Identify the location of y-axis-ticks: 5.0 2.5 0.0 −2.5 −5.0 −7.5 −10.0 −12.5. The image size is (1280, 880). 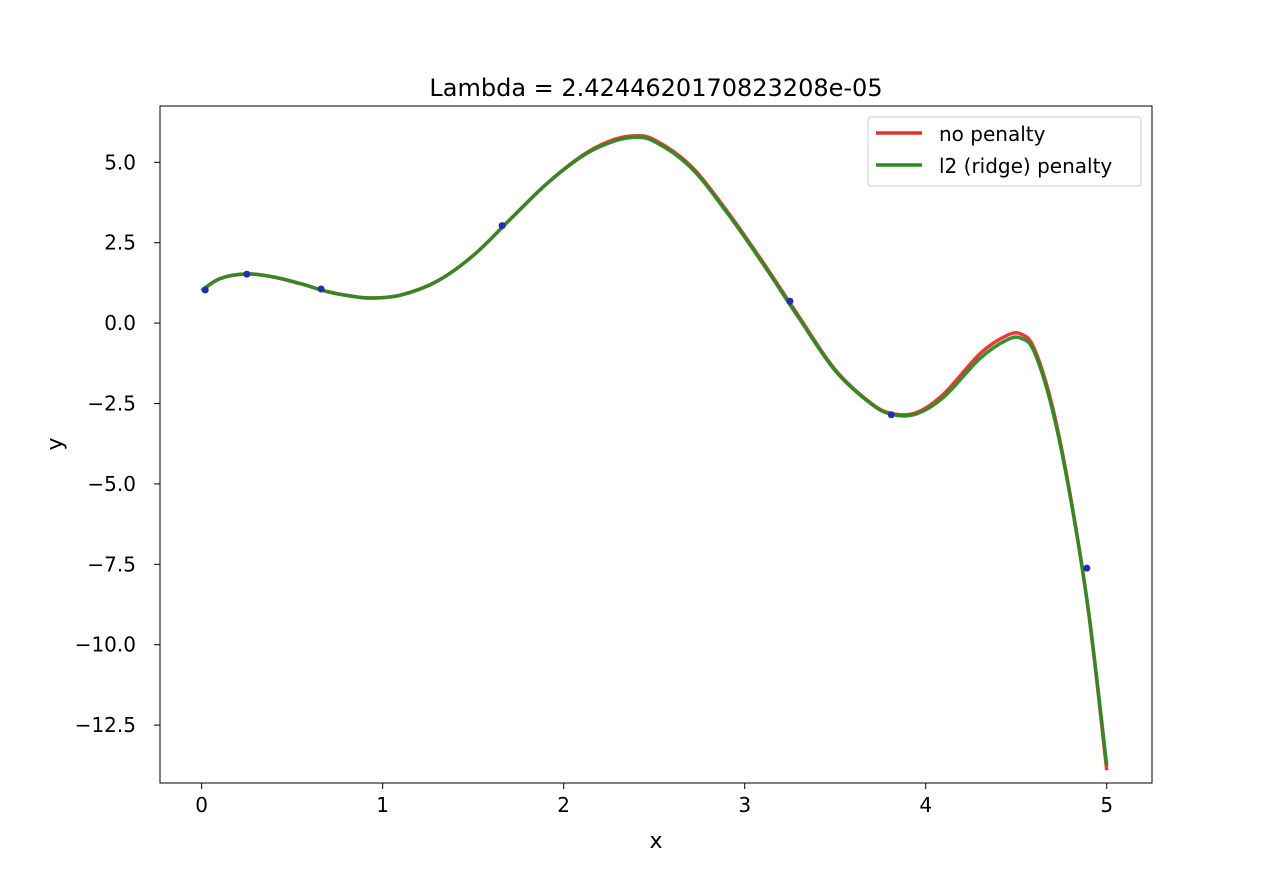
(117, 443).